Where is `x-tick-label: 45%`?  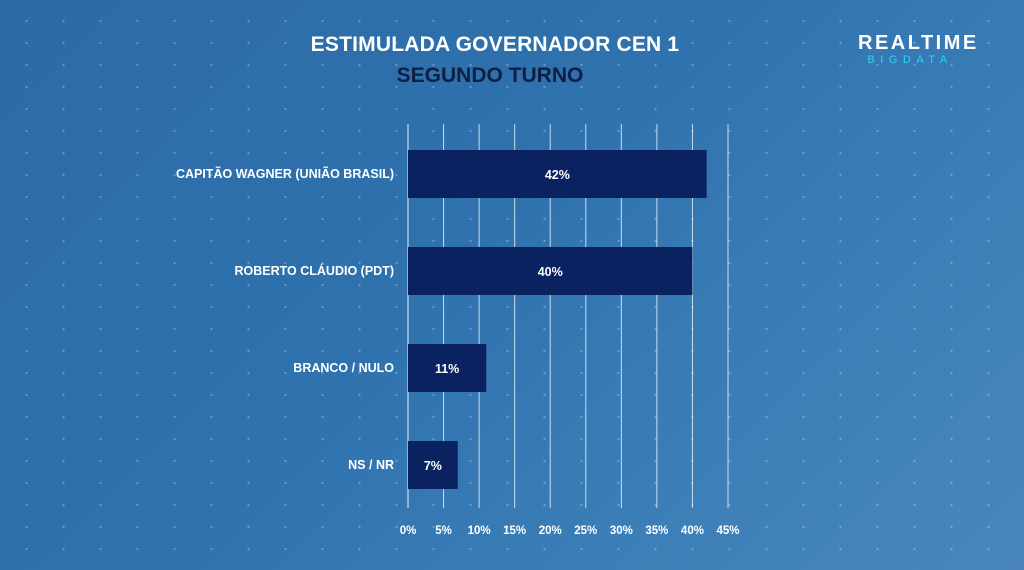
x-tick-label: 45% is located at coordinates (727, 531).